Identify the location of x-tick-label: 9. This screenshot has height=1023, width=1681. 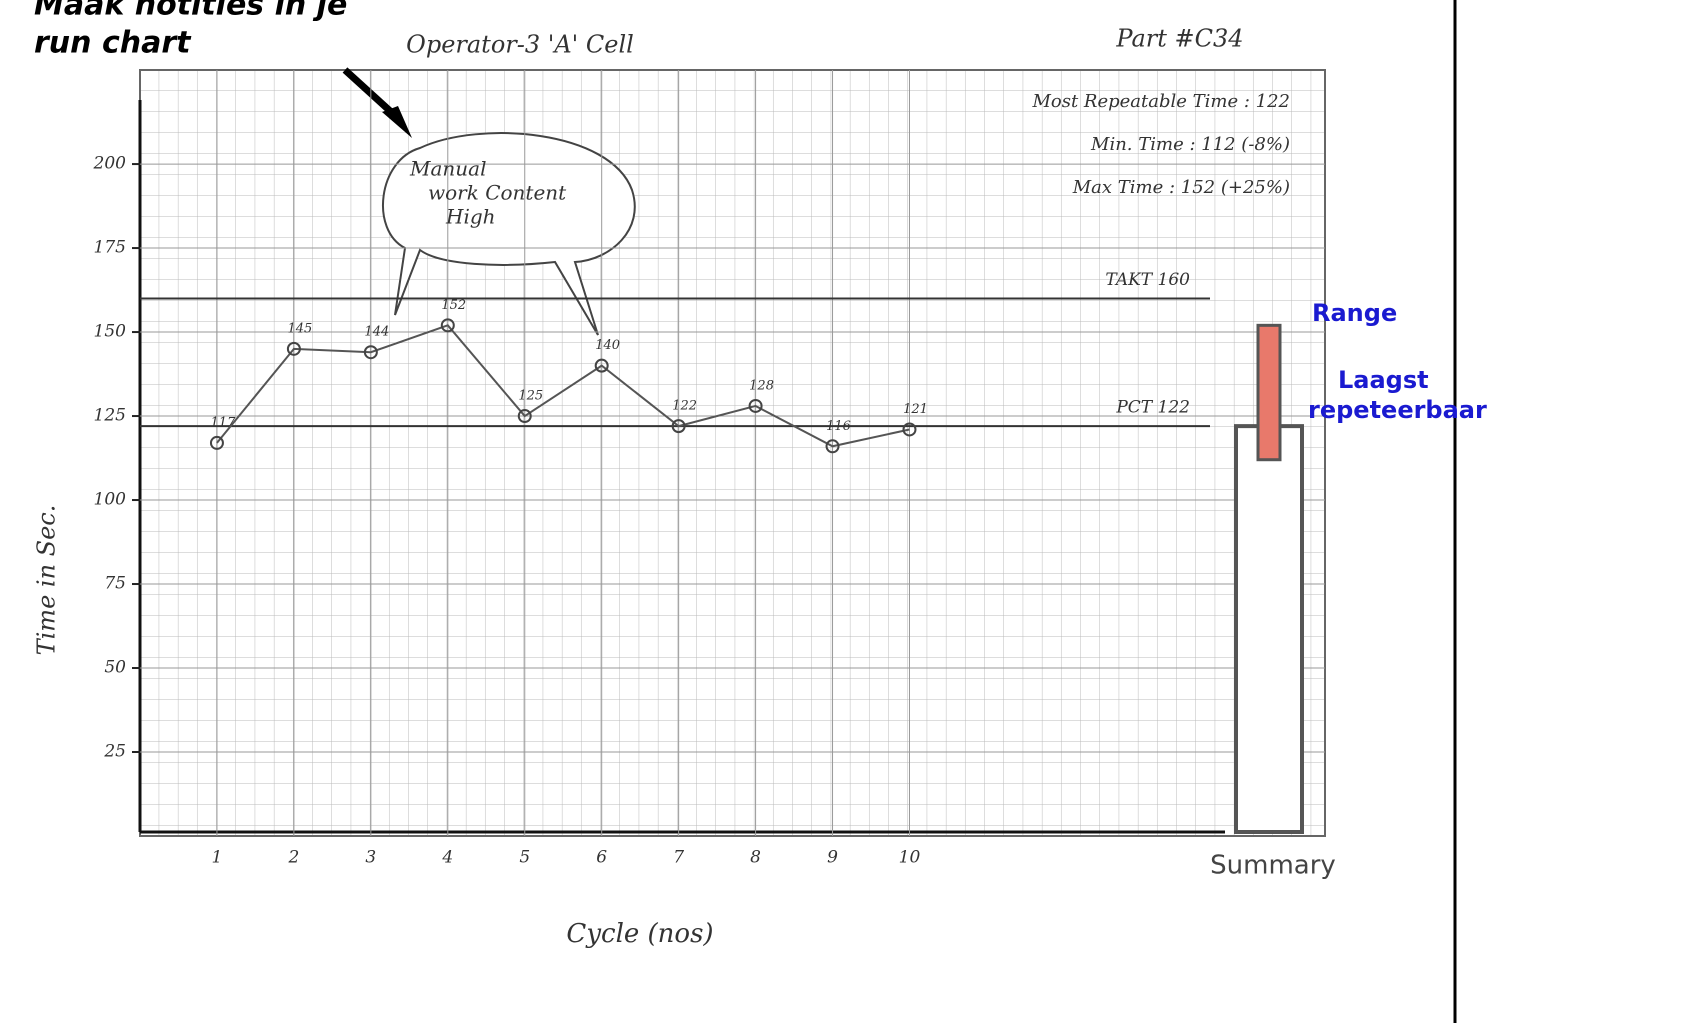
(832, 858).